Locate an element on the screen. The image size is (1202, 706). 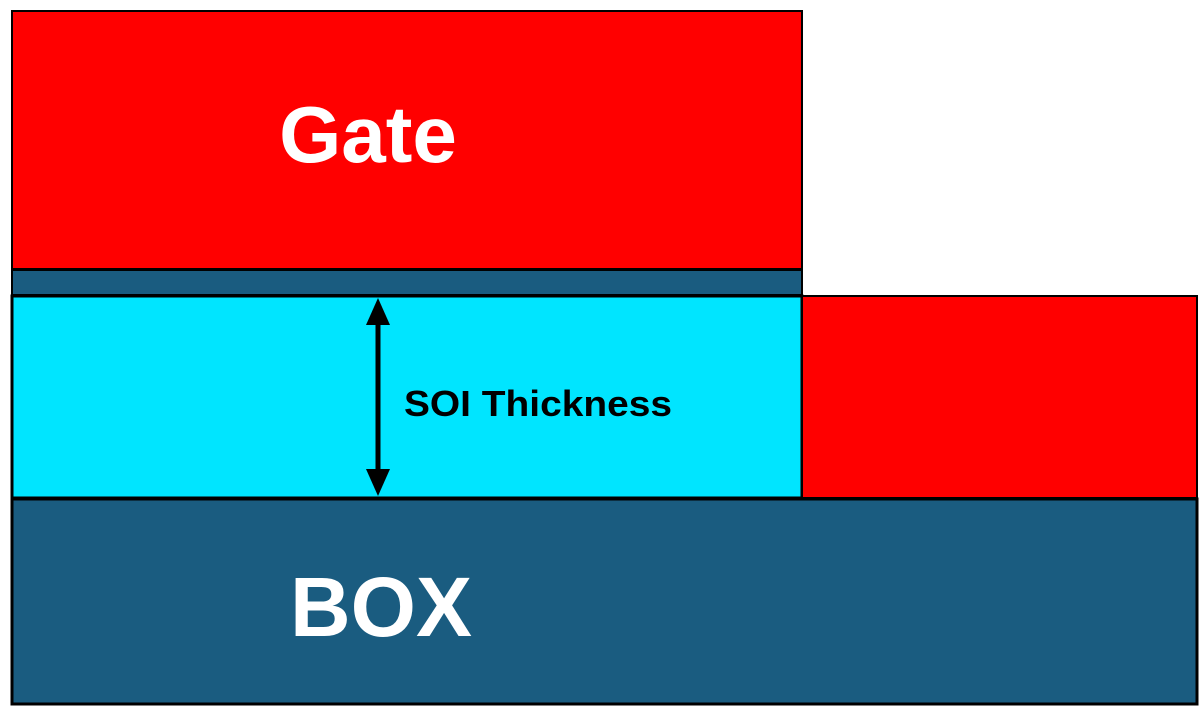
box-label: BOX is located at coordinates (381, 607).